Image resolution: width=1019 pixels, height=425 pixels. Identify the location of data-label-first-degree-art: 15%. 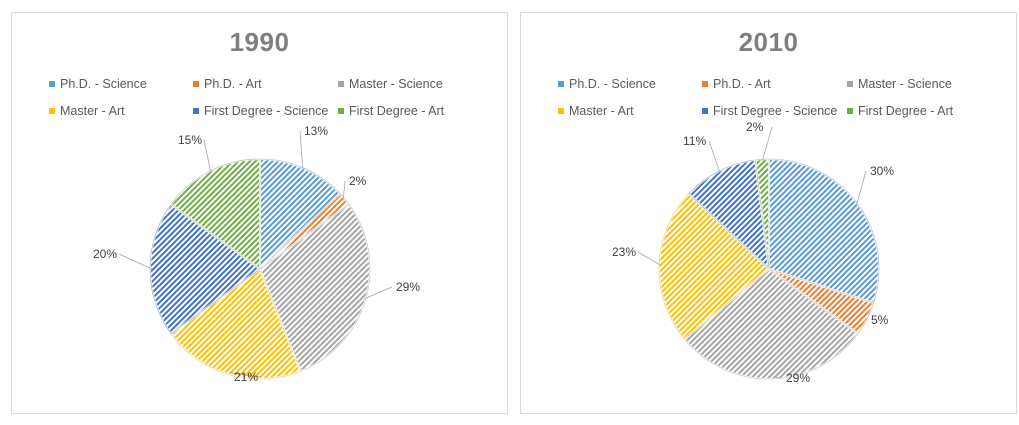
(190, 140).